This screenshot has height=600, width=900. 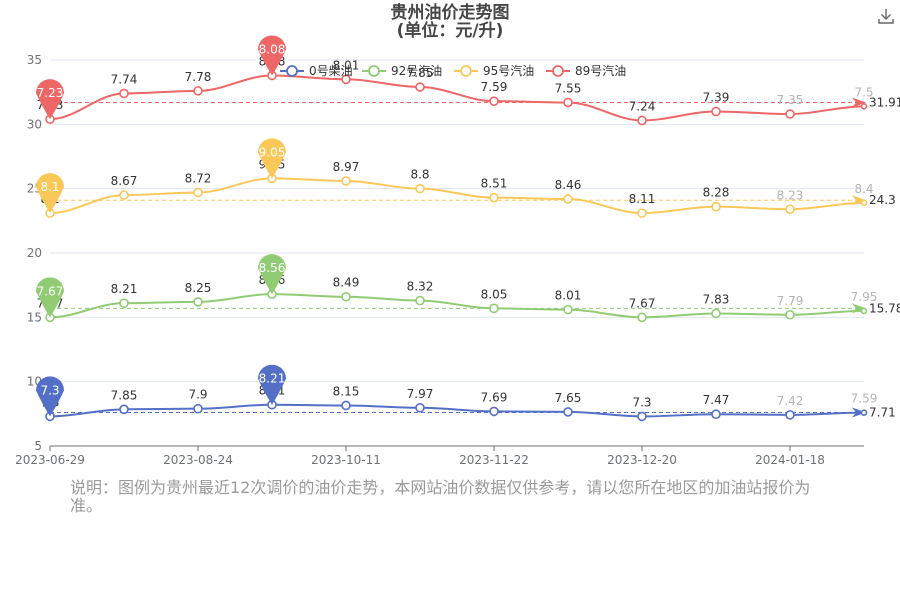 What do you see at coordinates (886, 16) in the screenshot?
I see `download-icon` at bounding box center [886, 16].